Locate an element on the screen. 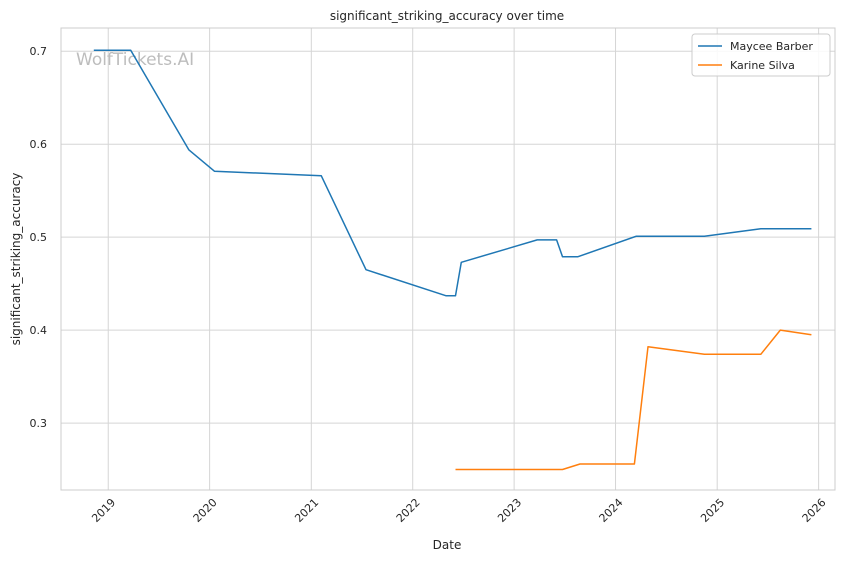 Image resolution: width=844 pixels, height=561 pixels. y-tick-label: 0.7 is located at coordinates (39, 51).